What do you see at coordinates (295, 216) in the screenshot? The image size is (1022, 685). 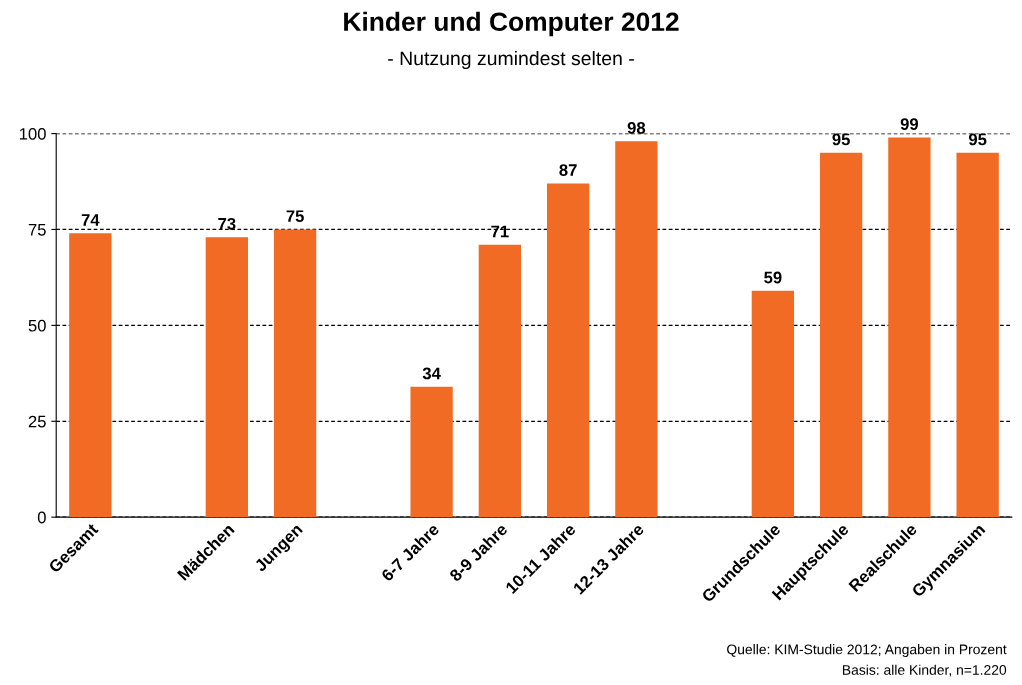 I see `data-label: 75` at bounding box center [295, 216].